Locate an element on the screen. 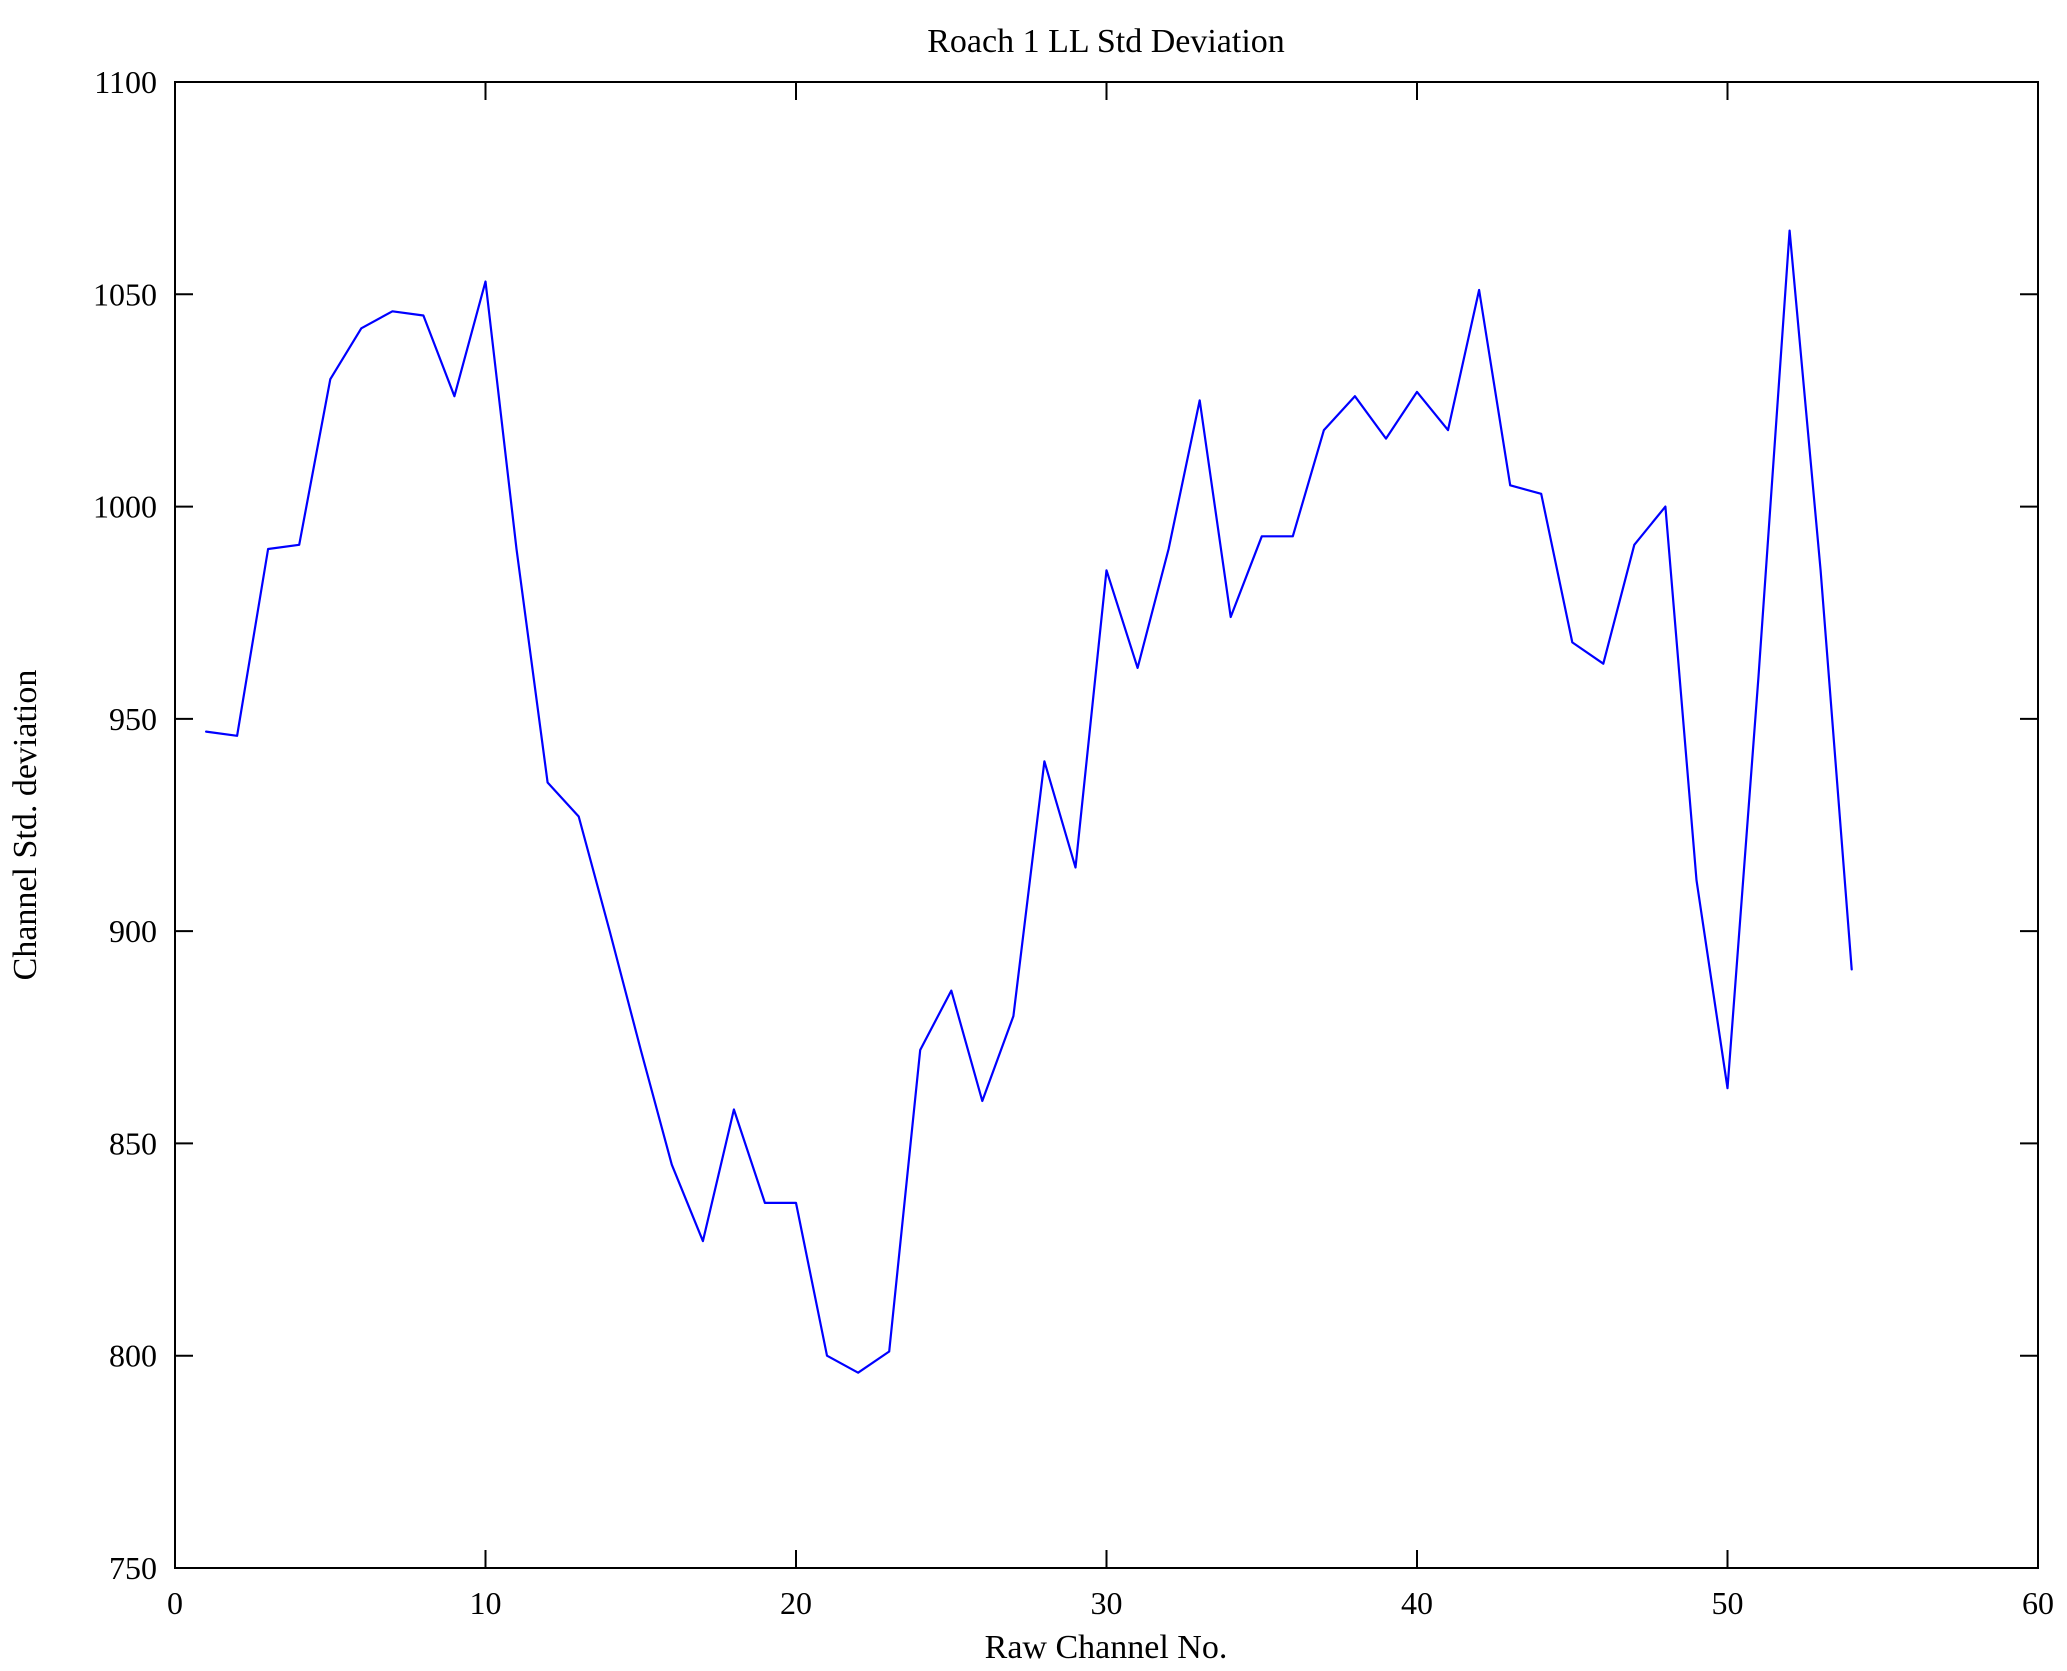 The height and width of the screenshot is (1671, 2067). x-tick-label: 10 is located at coordinates (486, 1603).